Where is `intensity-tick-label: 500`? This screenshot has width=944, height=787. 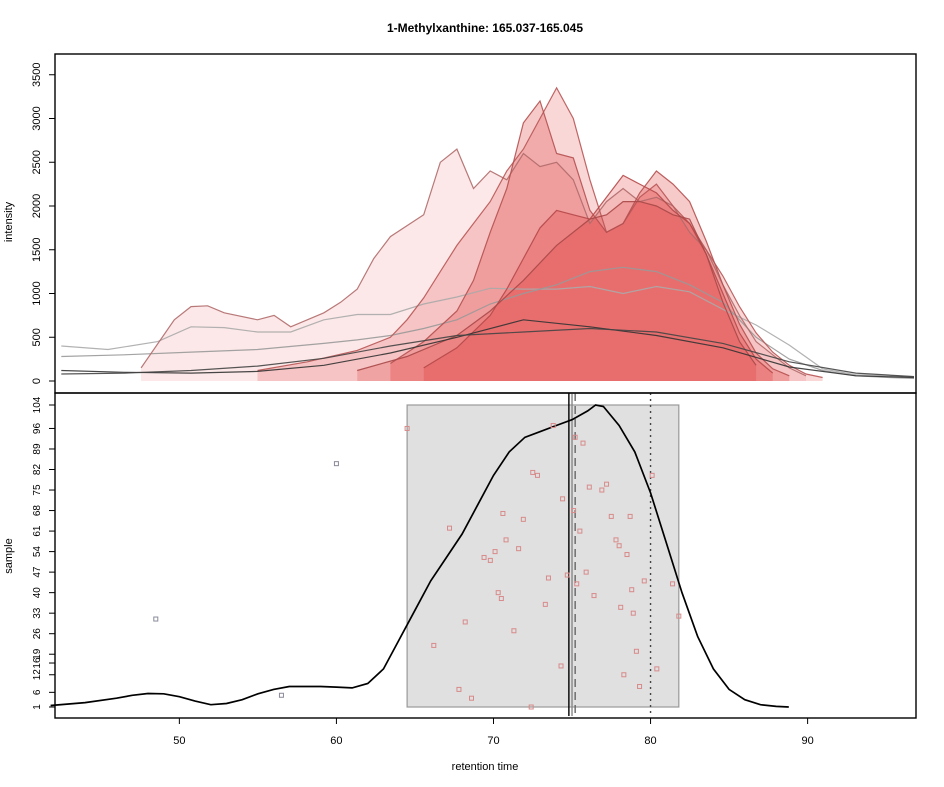 intensity-tick-label: 500 is located at coordinates (37, 337).